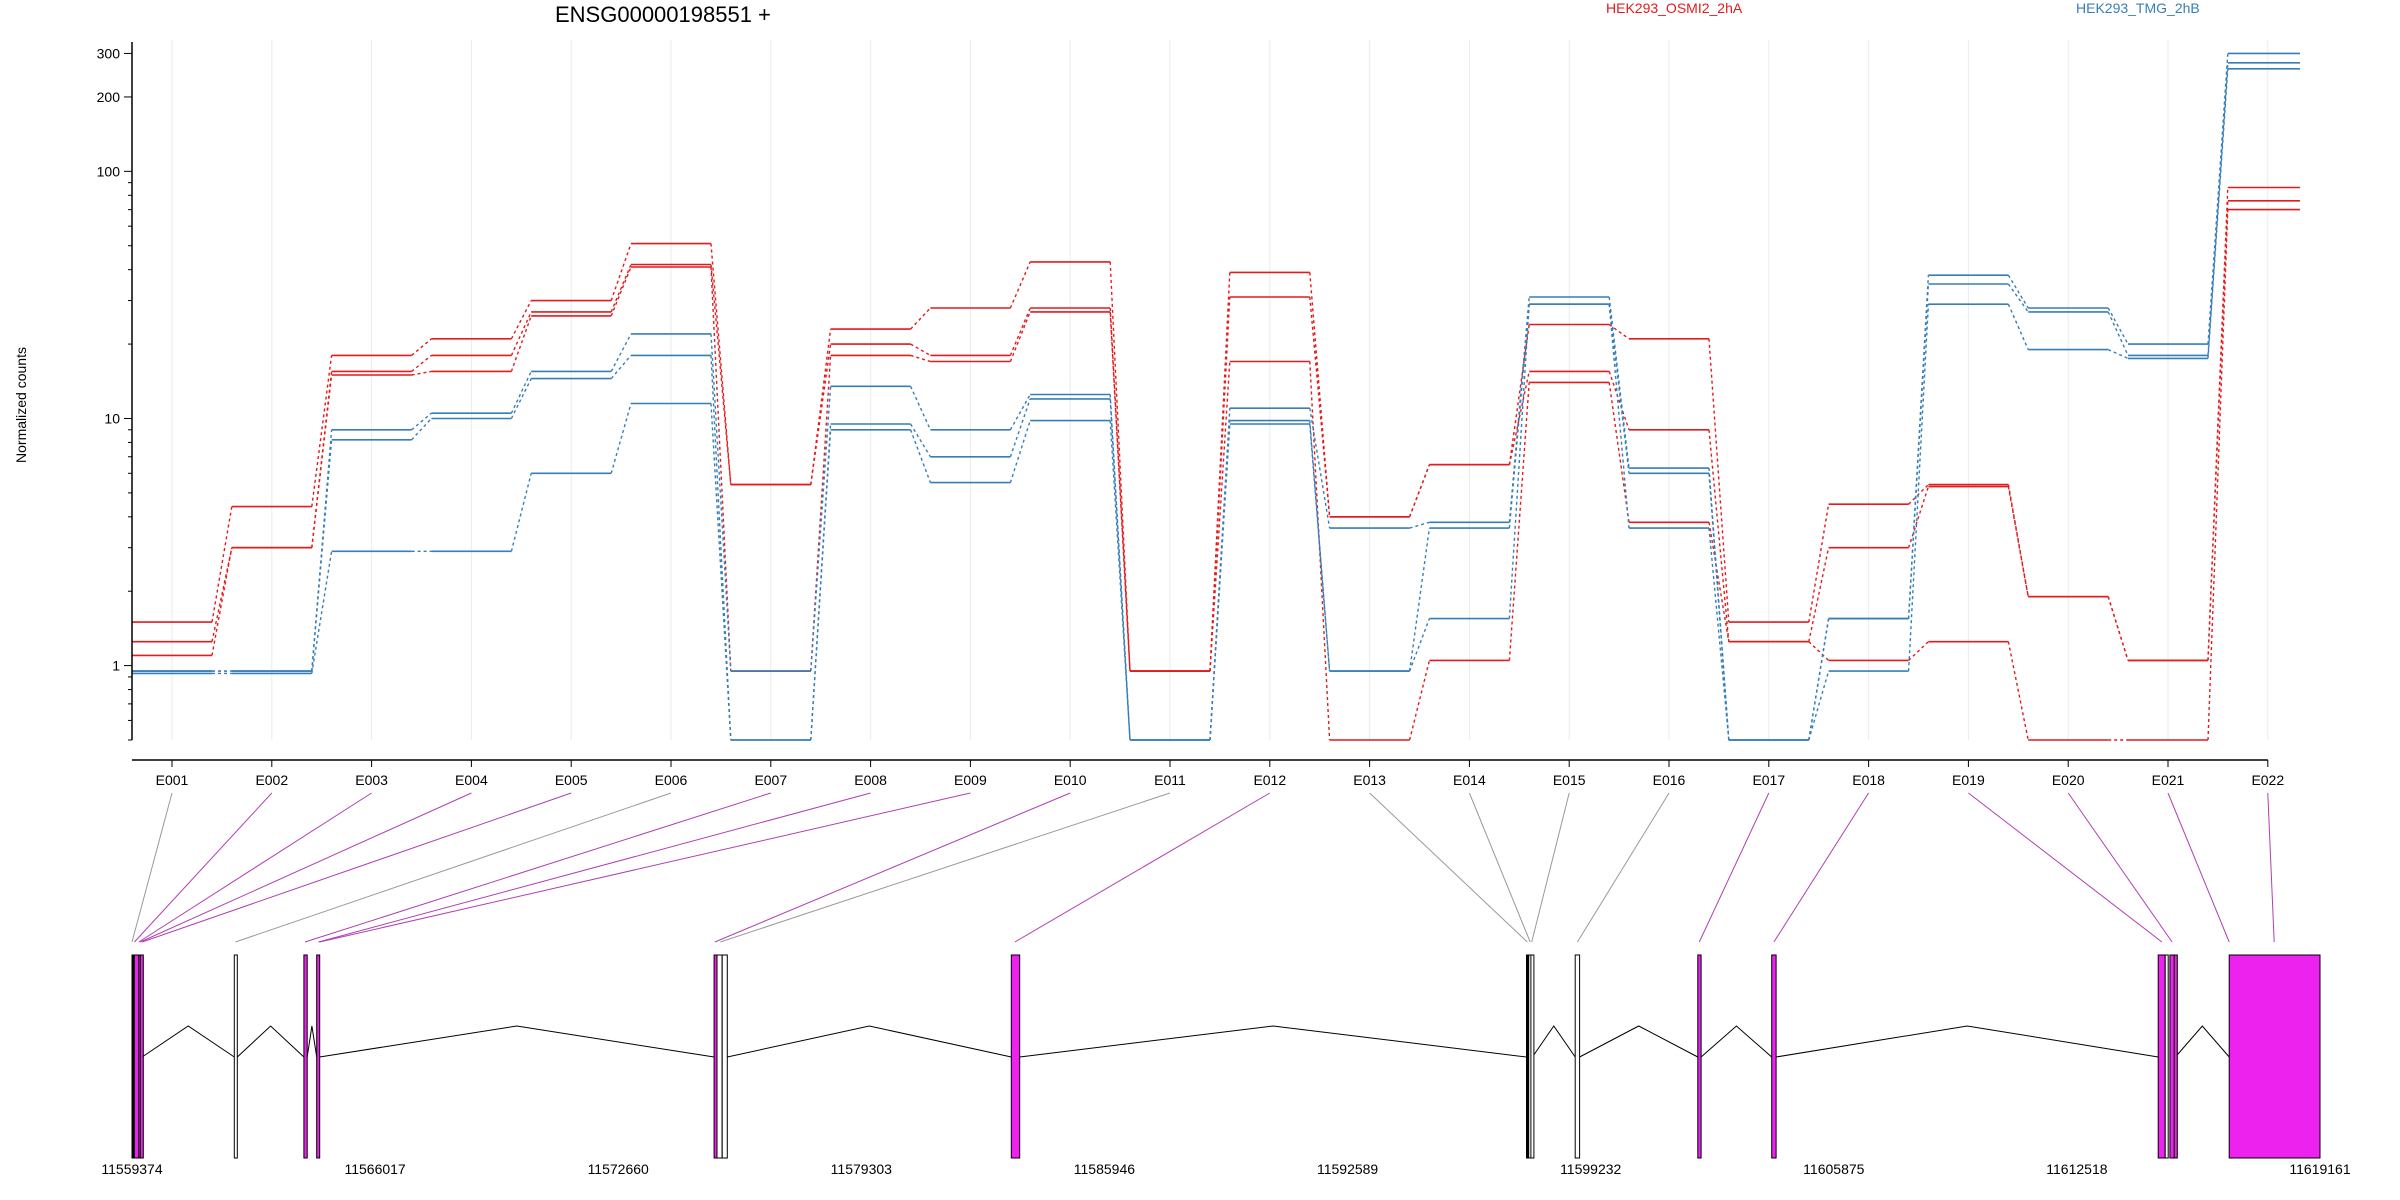 Image resolution: width=2400 pixels, height=1200 pixels. I want to click on coordinate-label: 11559374, so click(131, 1169).